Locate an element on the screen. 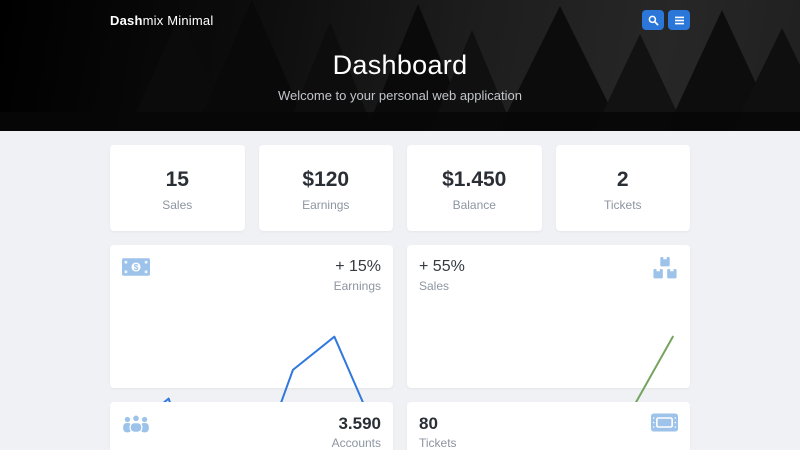 This screenshot has width=800, height=450. users-icon is located at coordinates (136, 423).